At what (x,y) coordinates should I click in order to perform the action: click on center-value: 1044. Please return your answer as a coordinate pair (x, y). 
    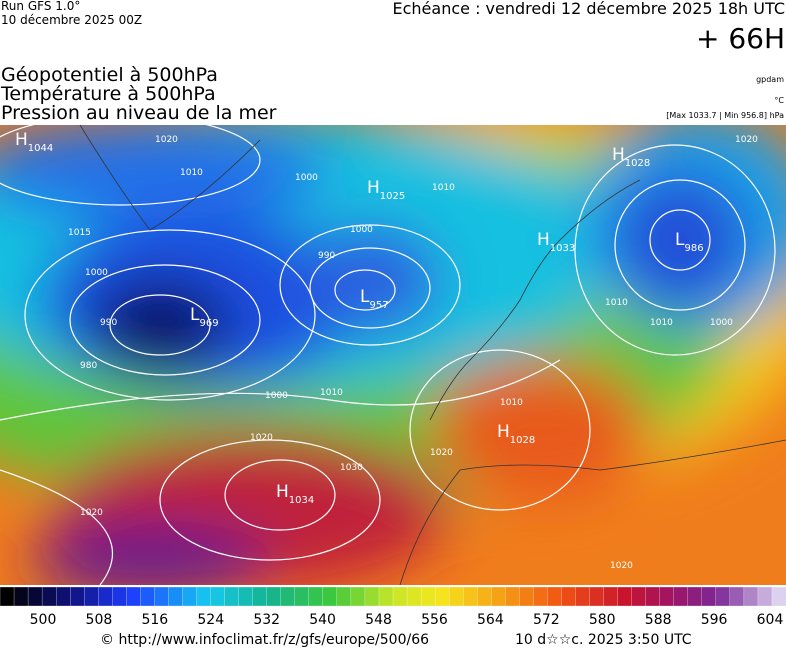
    Looking at the image, I should click on (40, 148).